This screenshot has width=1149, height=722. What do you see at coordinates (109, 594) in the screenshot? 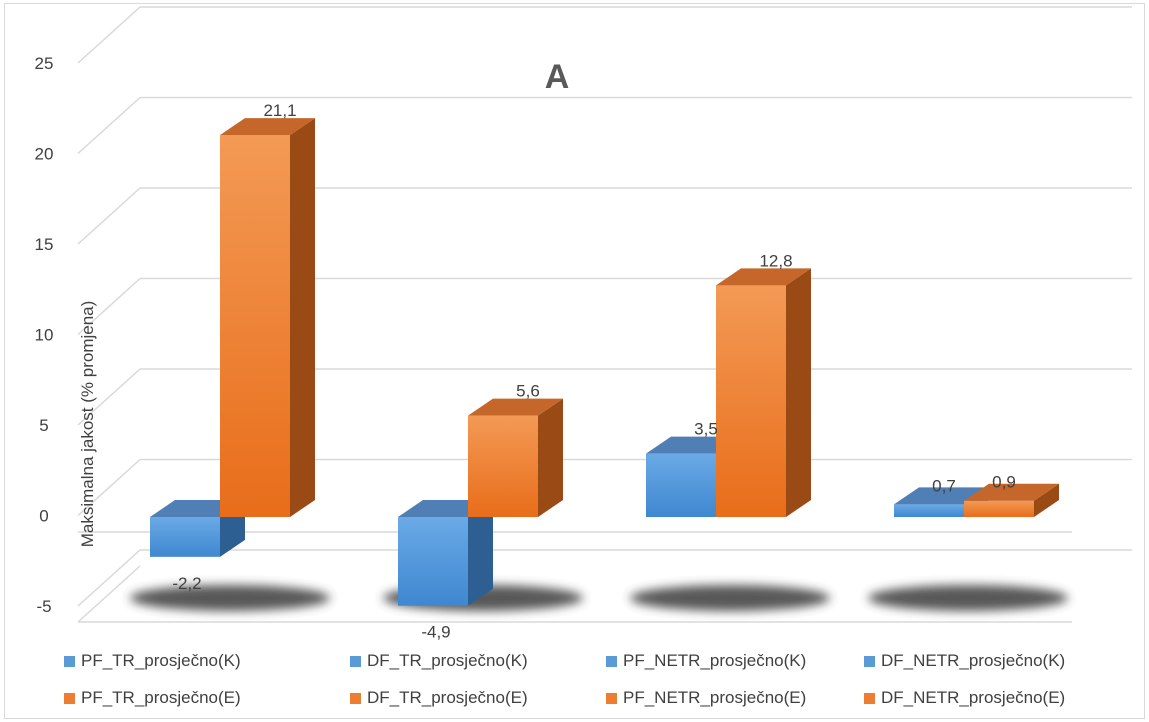
I see `floor-line` at bounding box center [109, 594].